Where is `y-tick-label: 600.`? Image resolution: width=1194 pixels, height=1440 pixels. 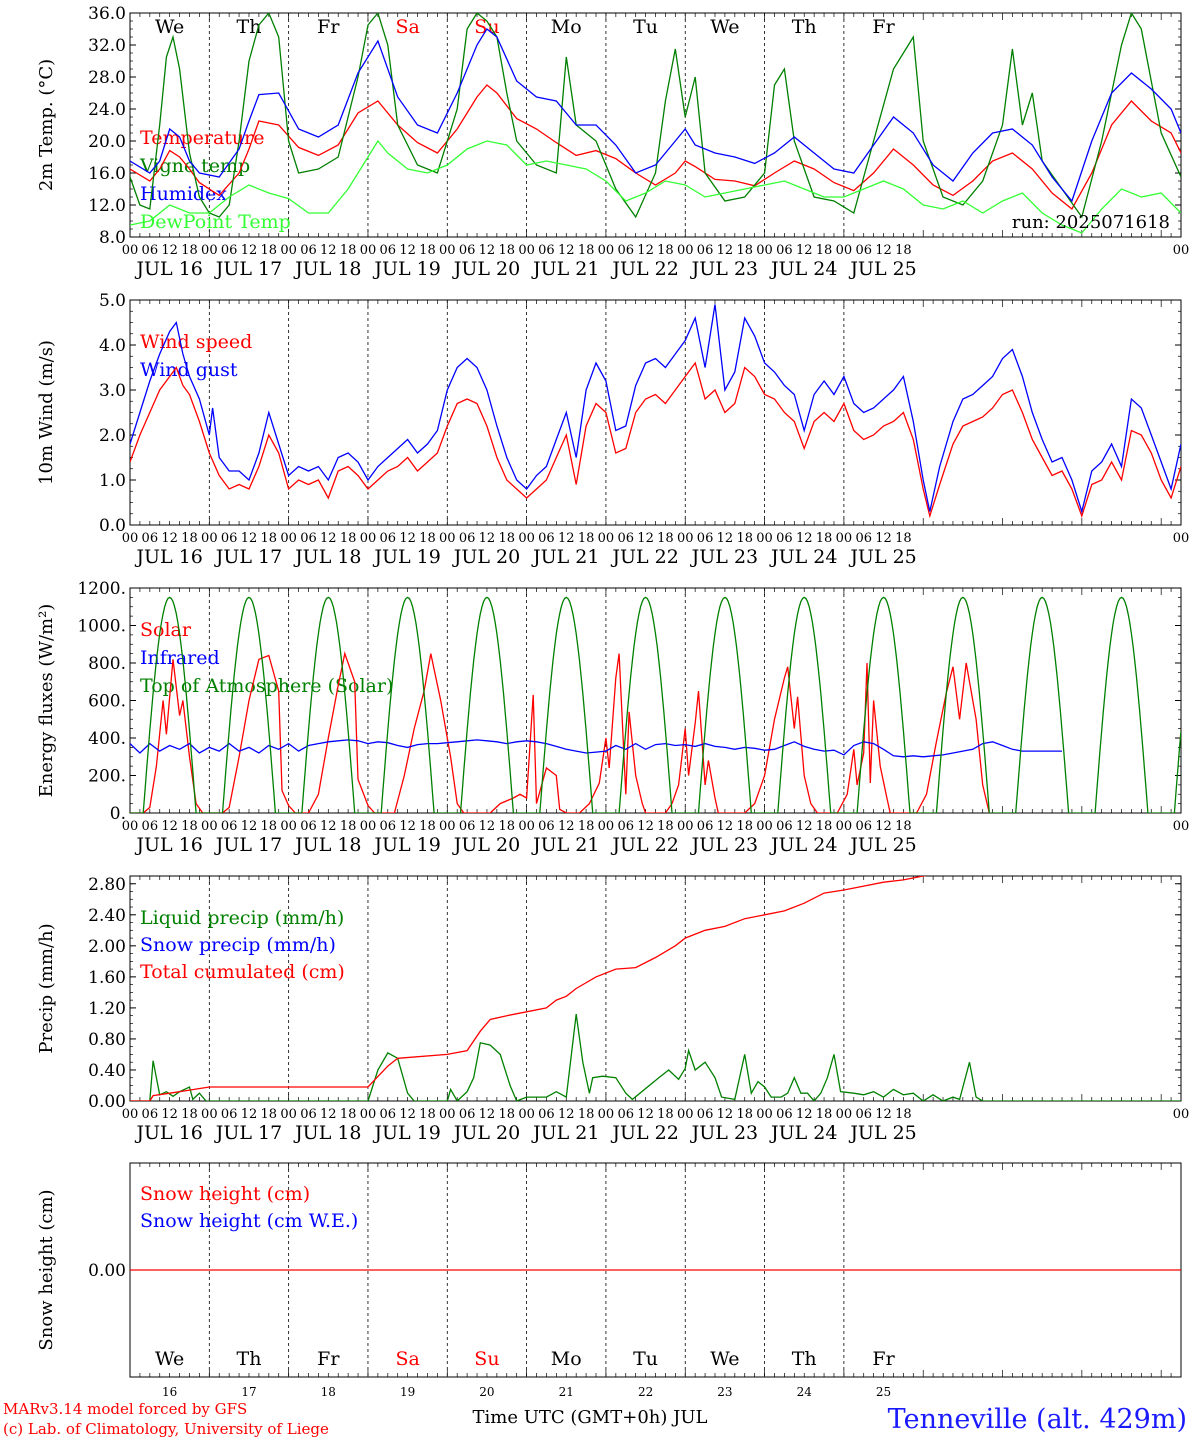
y-tick-label: 600. is located at coordinates (107, 702).